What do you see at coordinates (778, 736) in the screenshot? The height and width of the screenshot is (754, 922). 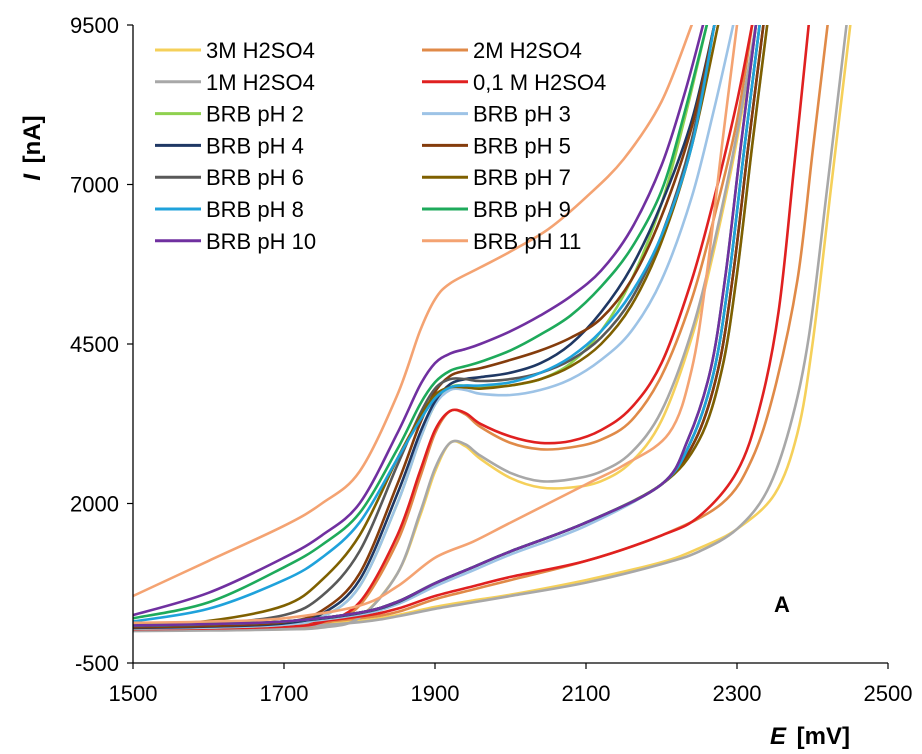 I see `x-axis-symbol: E` at bounding box center [778, 736].